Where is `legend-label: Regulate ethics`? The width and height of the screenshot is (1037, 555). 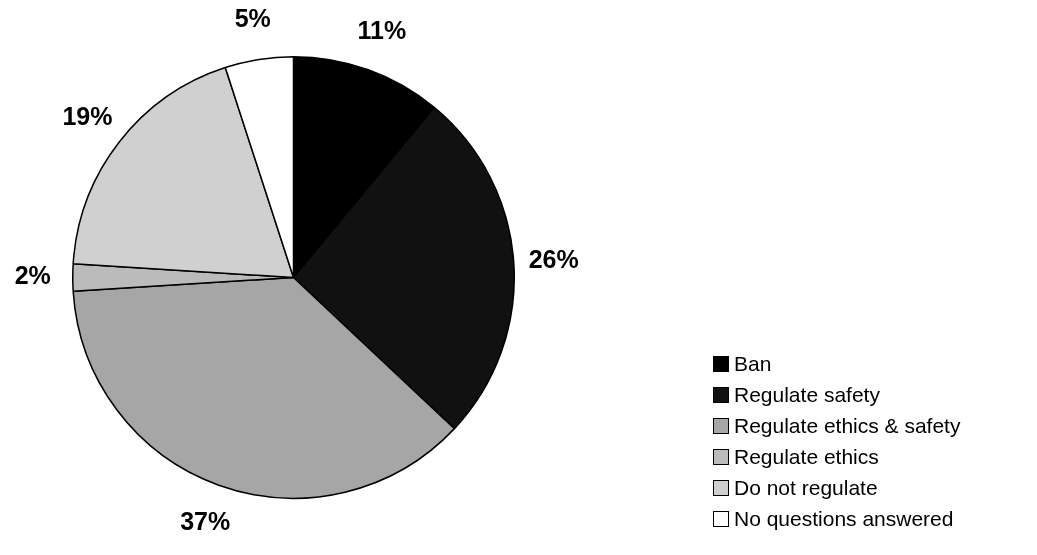
legend-label: Regulate ethics is located at coordinates (806, 456).